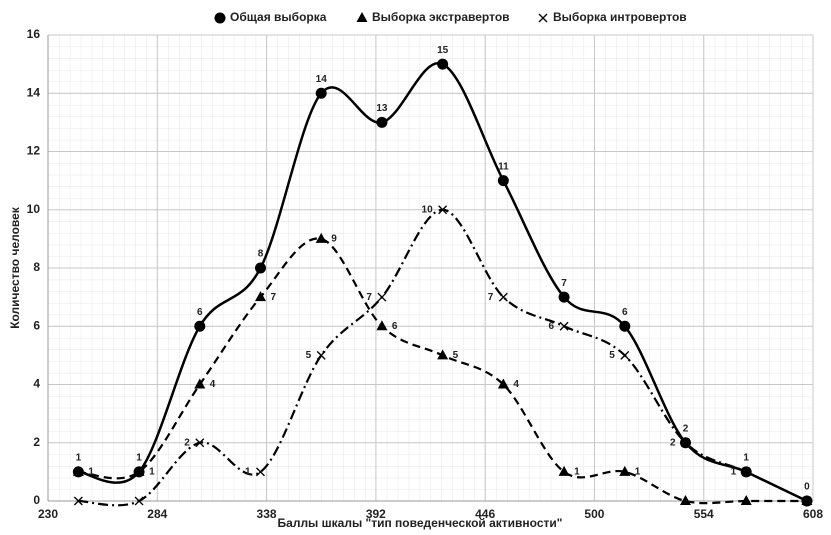  Describe the element at coordinates (36, 442) in the screenshot. I see `y-tick-label: 2` at that location.